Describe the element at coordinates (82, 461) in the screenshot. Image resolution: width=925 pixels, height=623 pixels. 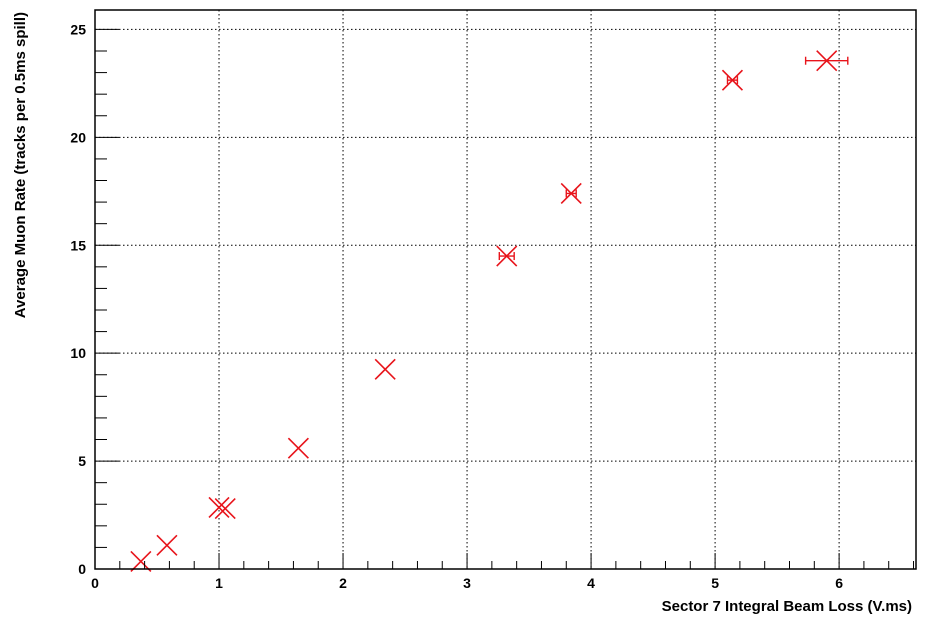
I see `y-tick-label: 5` at that location.